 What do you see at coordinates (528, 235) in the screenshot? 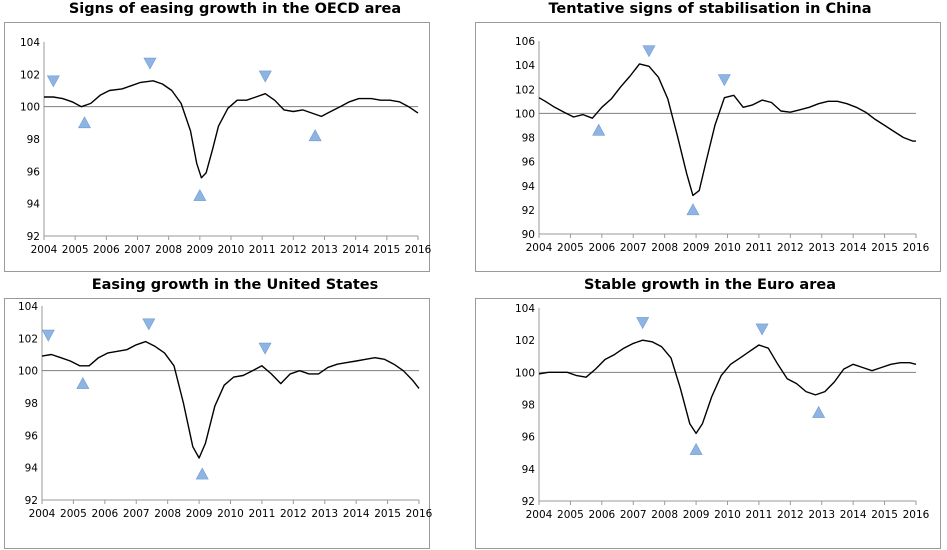
I see `y-tick-label: 90` at bounding box center [528, 235].